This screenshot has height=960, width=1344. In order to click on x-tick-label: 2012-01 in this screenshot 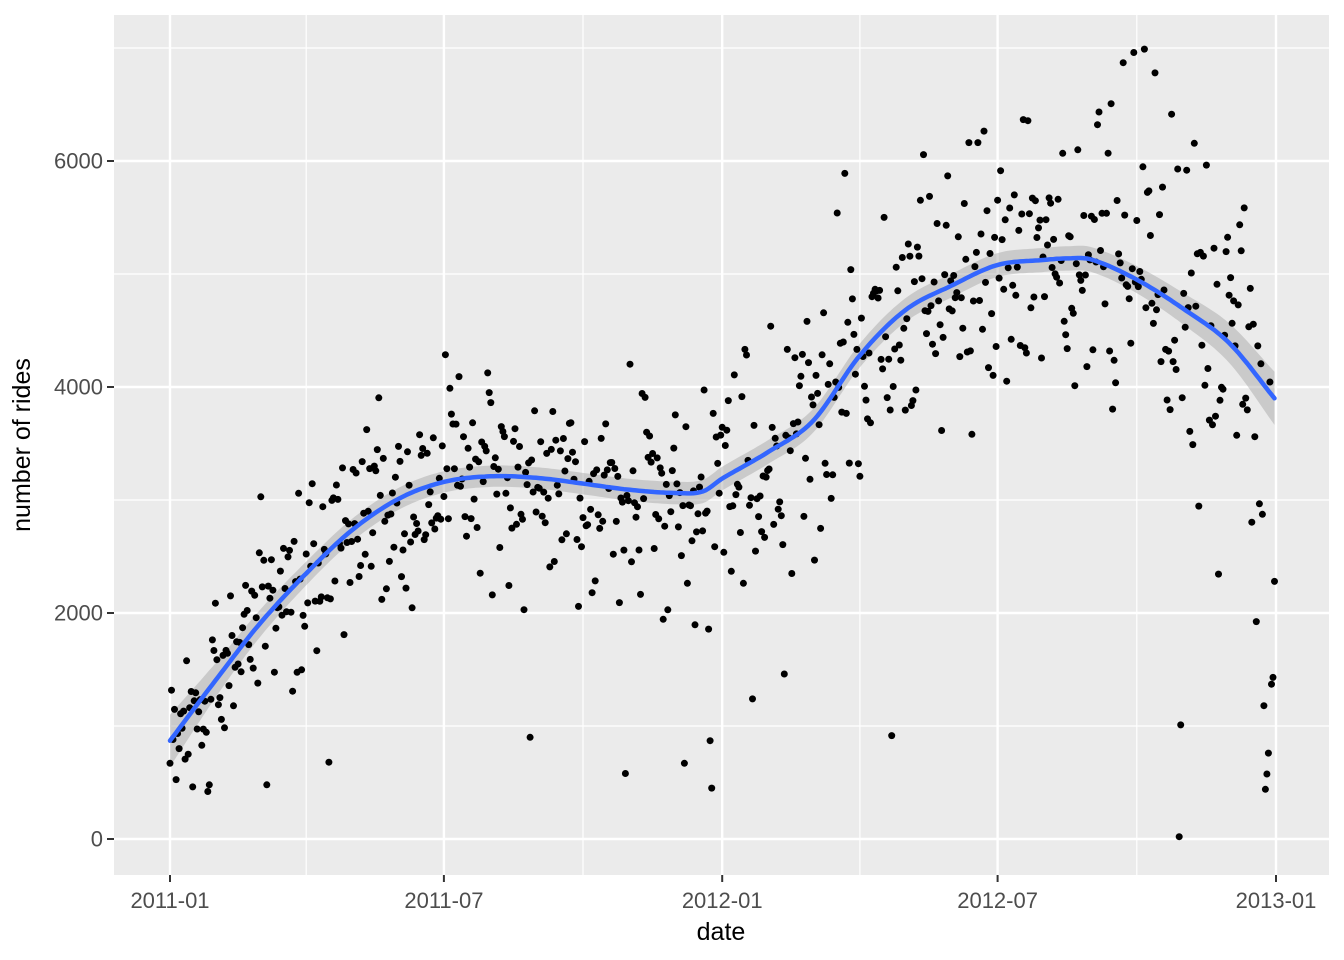, I will do `click(722, 900)`.